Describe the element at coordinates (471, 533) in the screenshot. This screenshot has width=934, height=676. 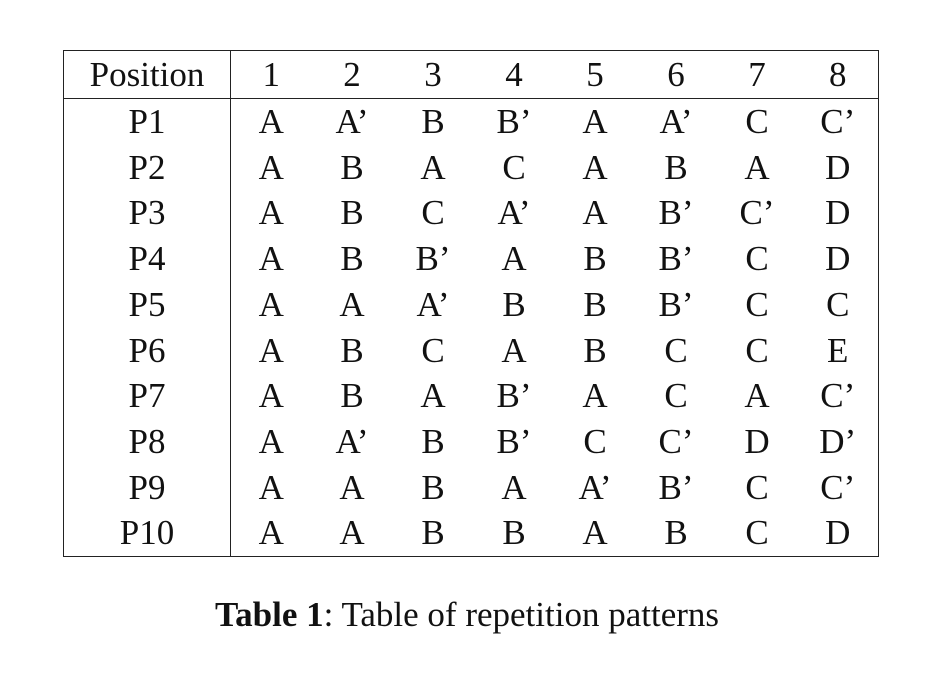
I see `table-row: P10 A A B B A B C D` at that location.